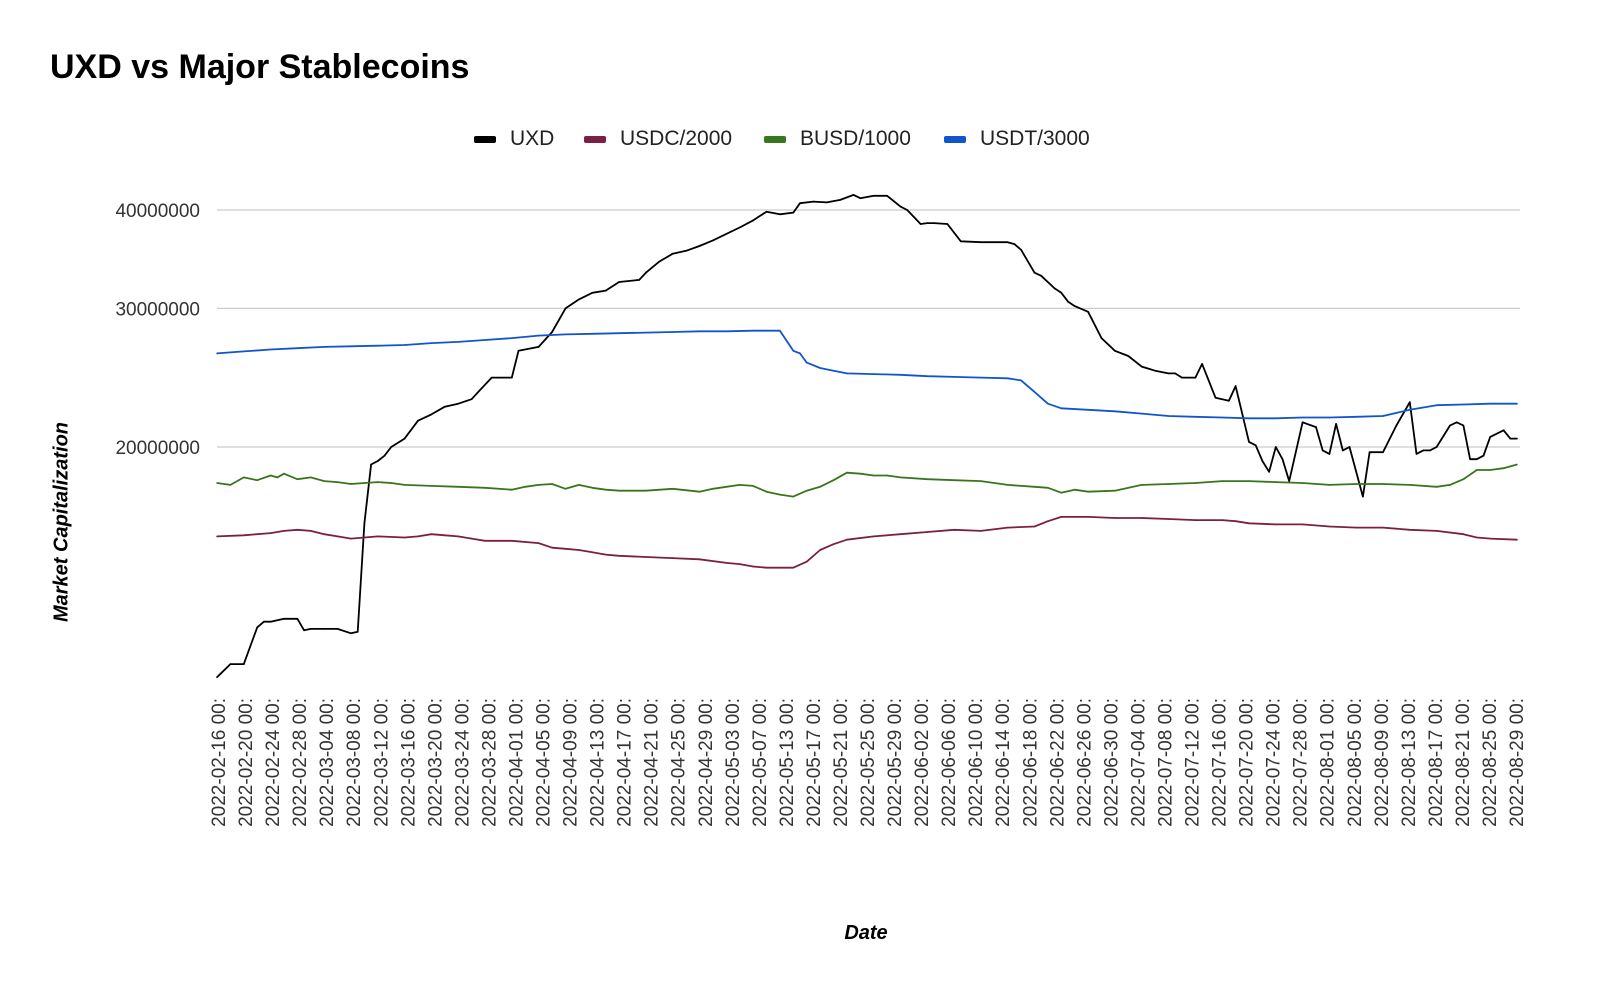 The height and width of the screenshot is (990, 1600). I want to click on x-tick-label: 2022-03-16 00:, so click(408, 762).